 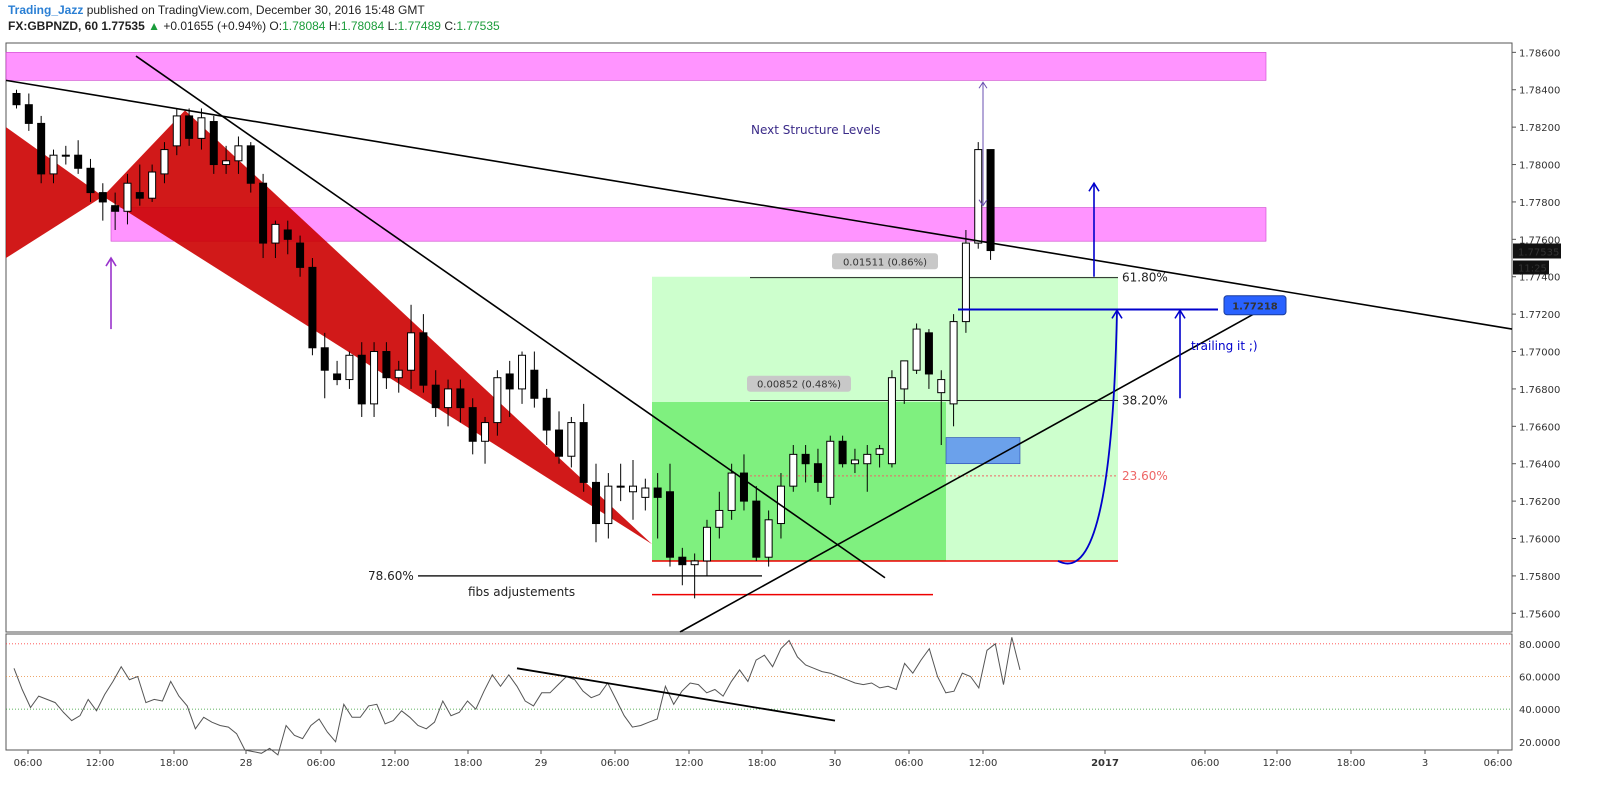 I want to click on last-price-box, so click(x=1537, y=251).